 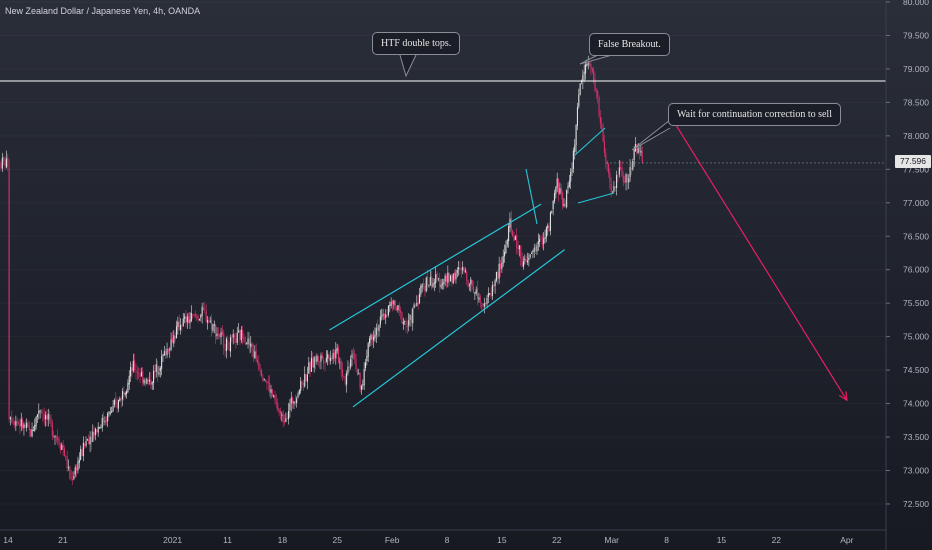 I want to click on callout-double-tops: HTF double tops., so click(x=416, y=43).